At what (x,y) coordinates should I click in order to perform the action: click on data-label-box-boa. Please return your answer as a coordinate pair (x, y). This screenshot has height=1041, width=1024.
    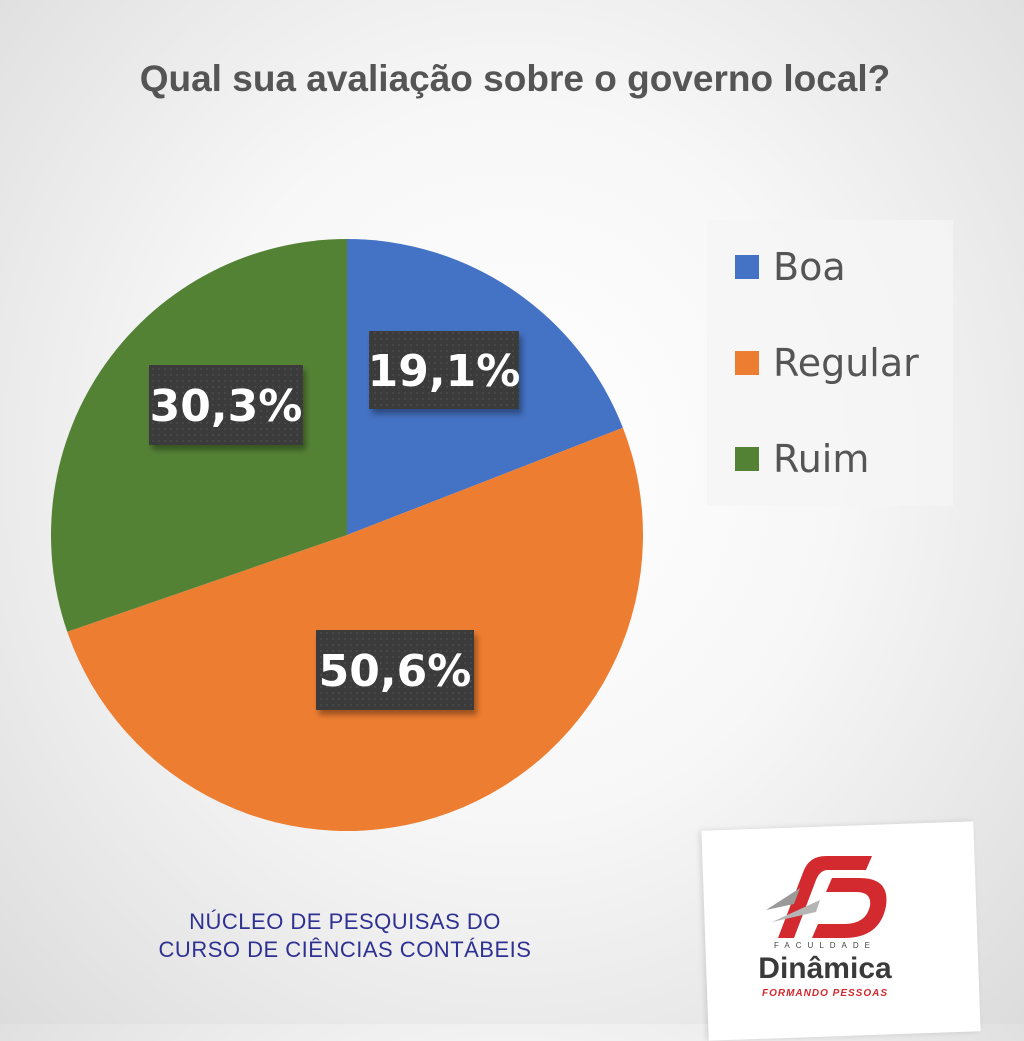
    Looking at the image, I should click on (444, 370).